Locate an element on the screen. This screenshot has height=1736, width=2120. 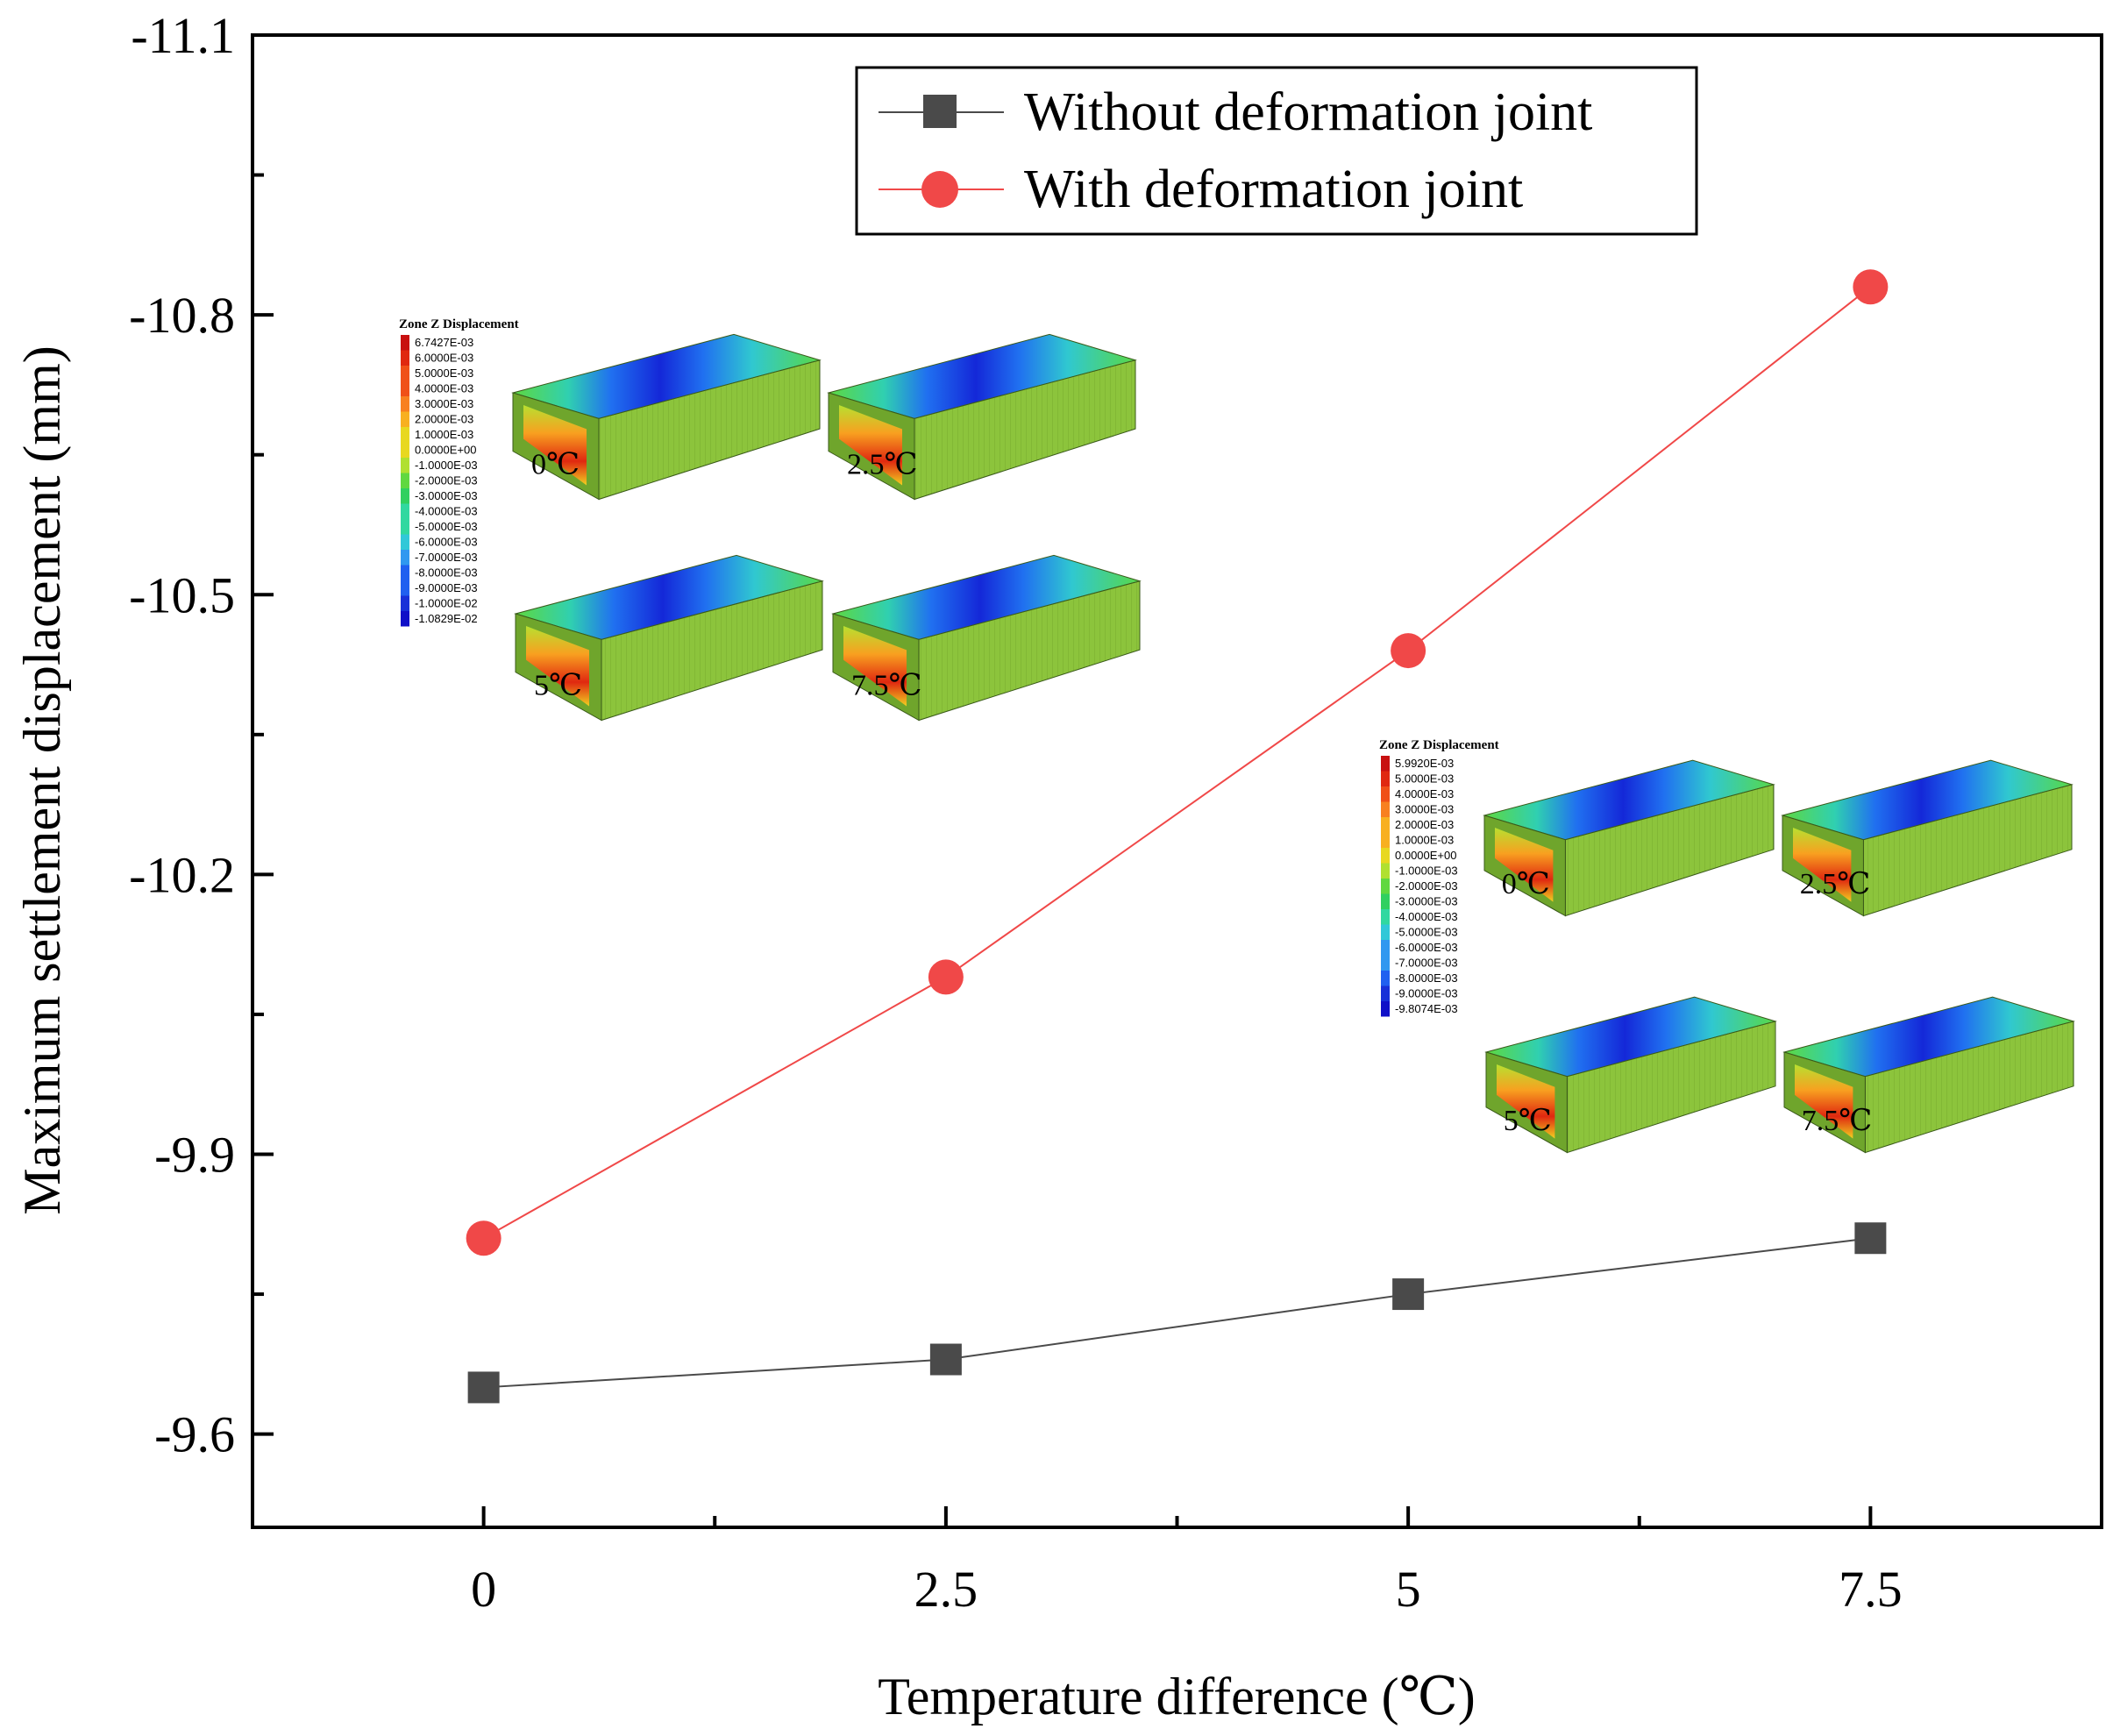
x-tick-label: 0 is located at coordinates (483, 1589).